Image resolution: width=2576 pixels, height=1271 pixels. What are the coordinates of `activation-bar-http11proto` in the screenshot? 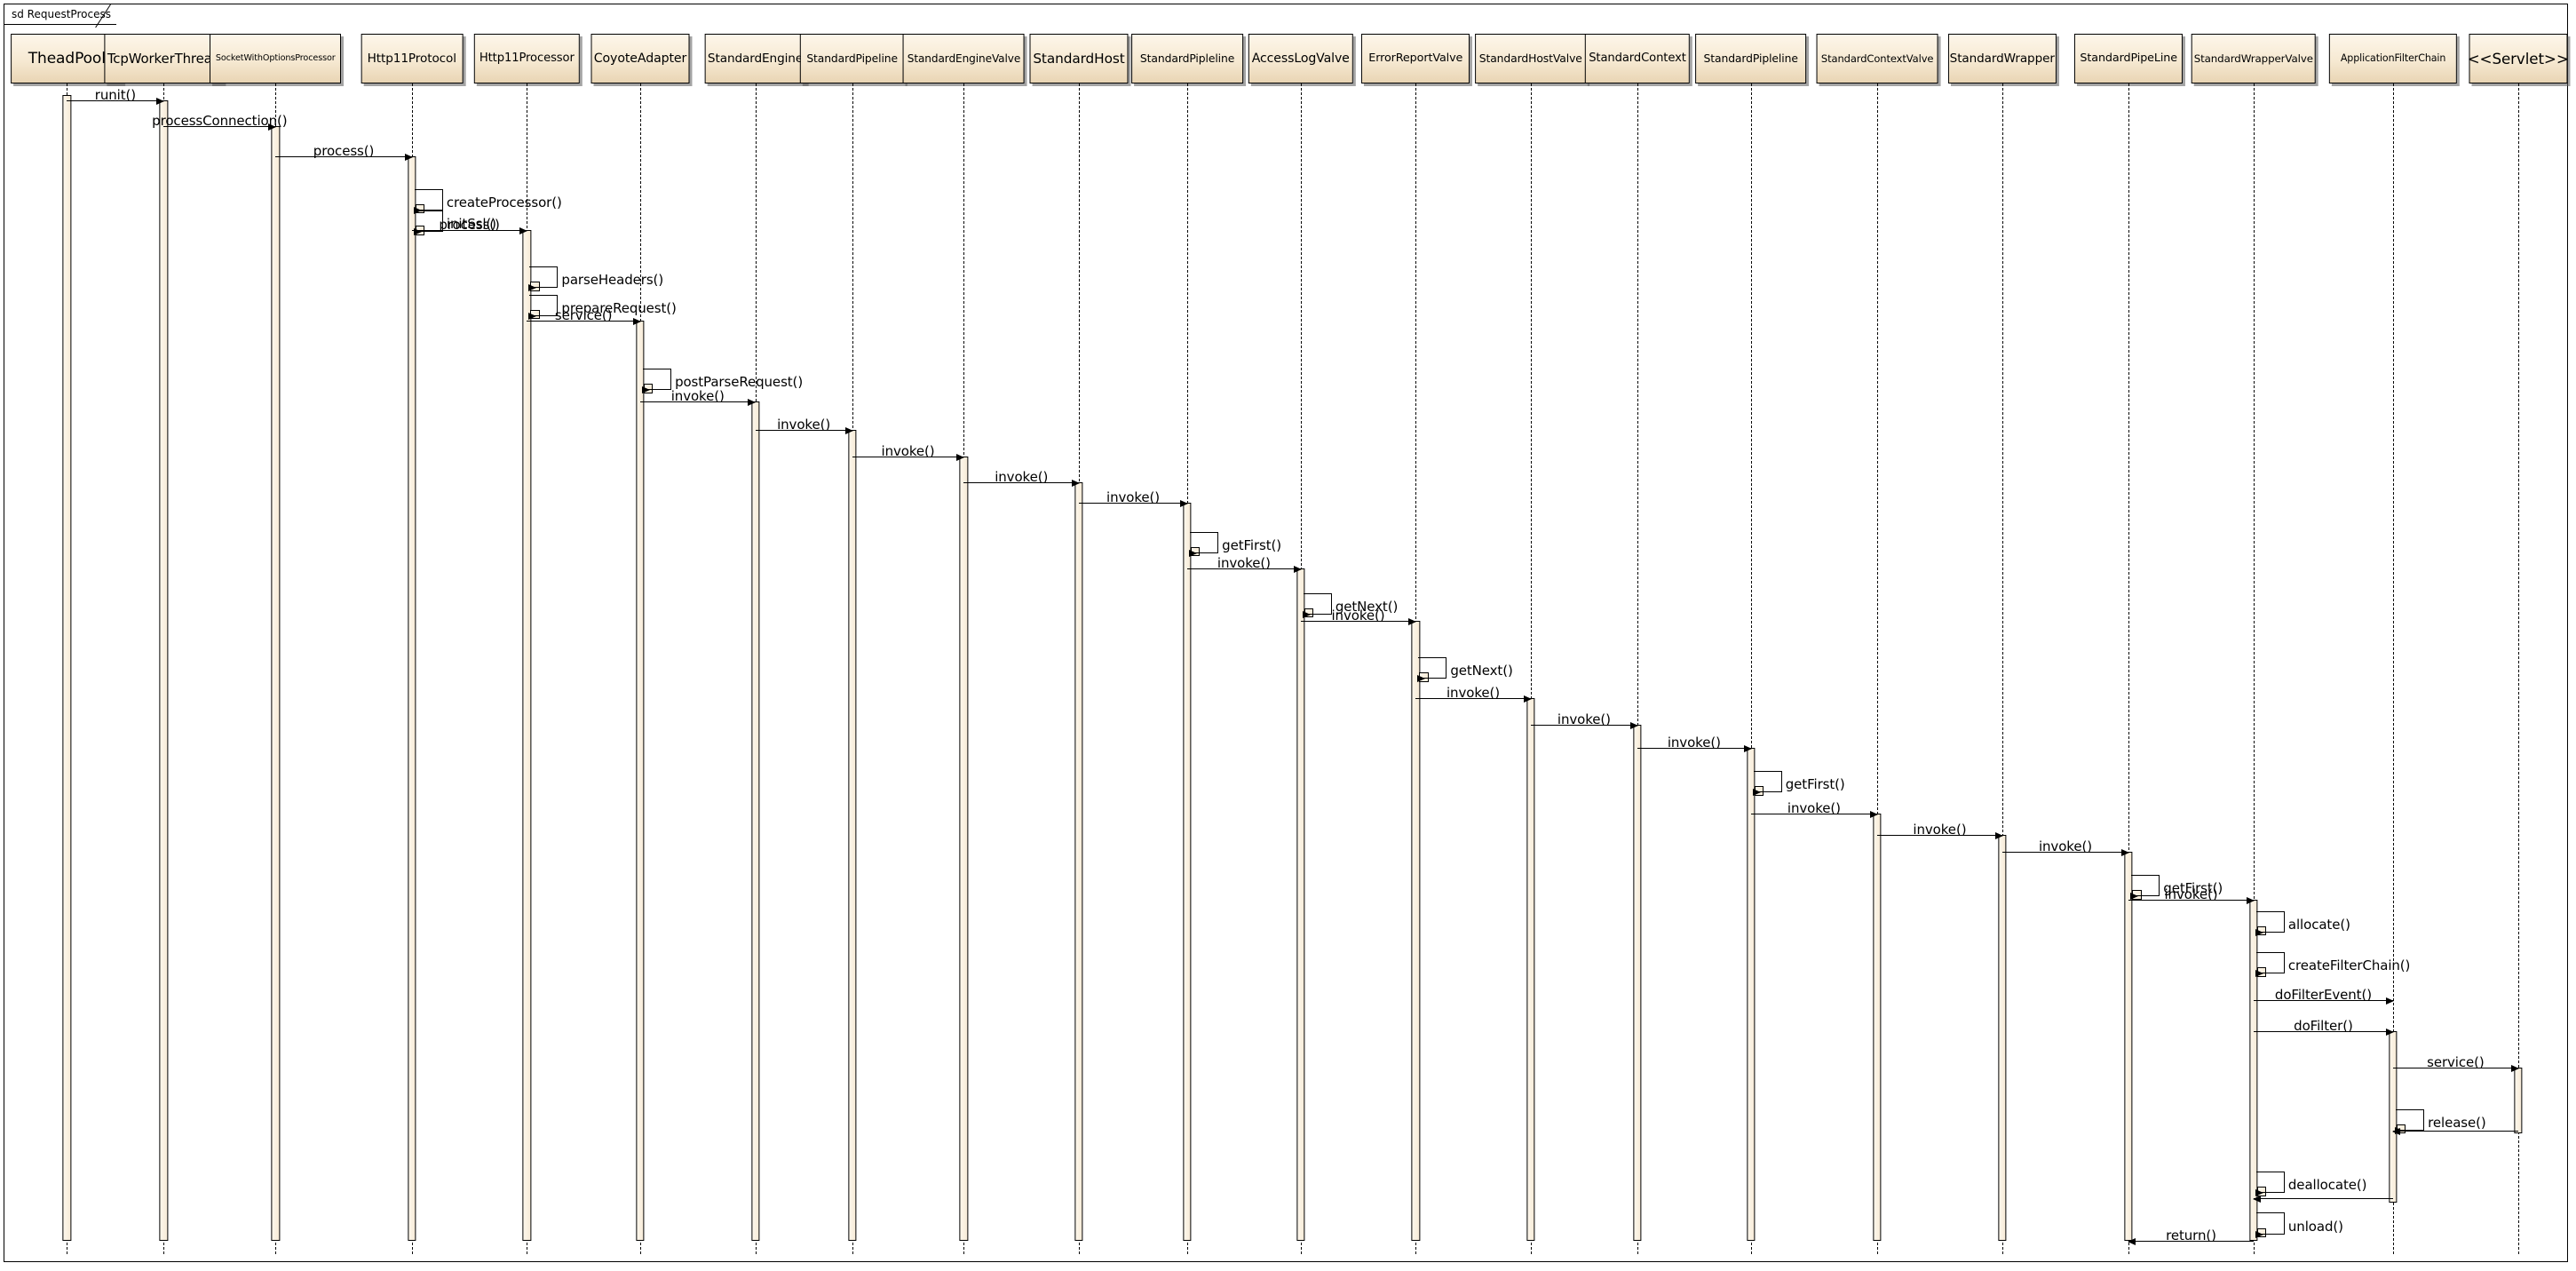 It's located at (412, 699).